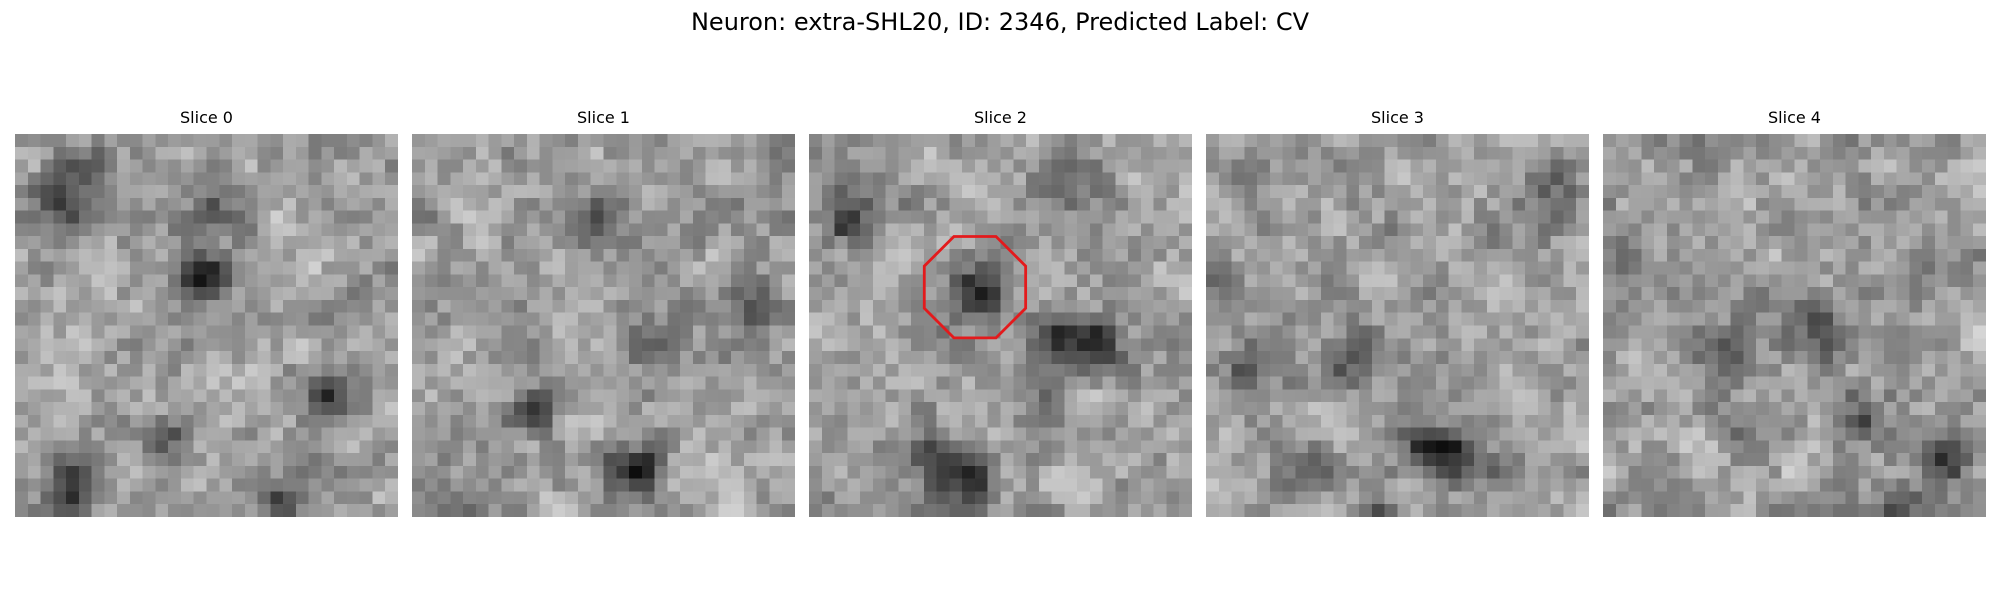 The width and height of the screenshot is (2000, 600). I want to click on slice-2-image, so click(1000, 325).